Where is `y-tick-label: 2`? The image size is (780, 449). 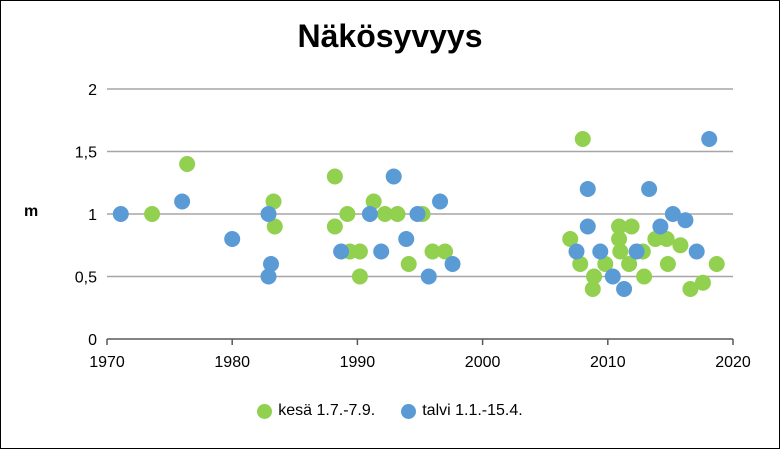
y-tick-label: 2 is located at coordinates (92, 90).